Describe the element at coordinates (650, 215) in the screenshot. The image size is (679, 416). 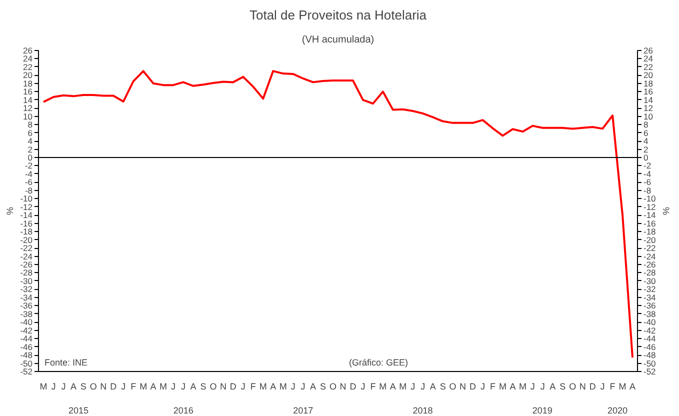
I see `y2-tick-label: -14` at that location.